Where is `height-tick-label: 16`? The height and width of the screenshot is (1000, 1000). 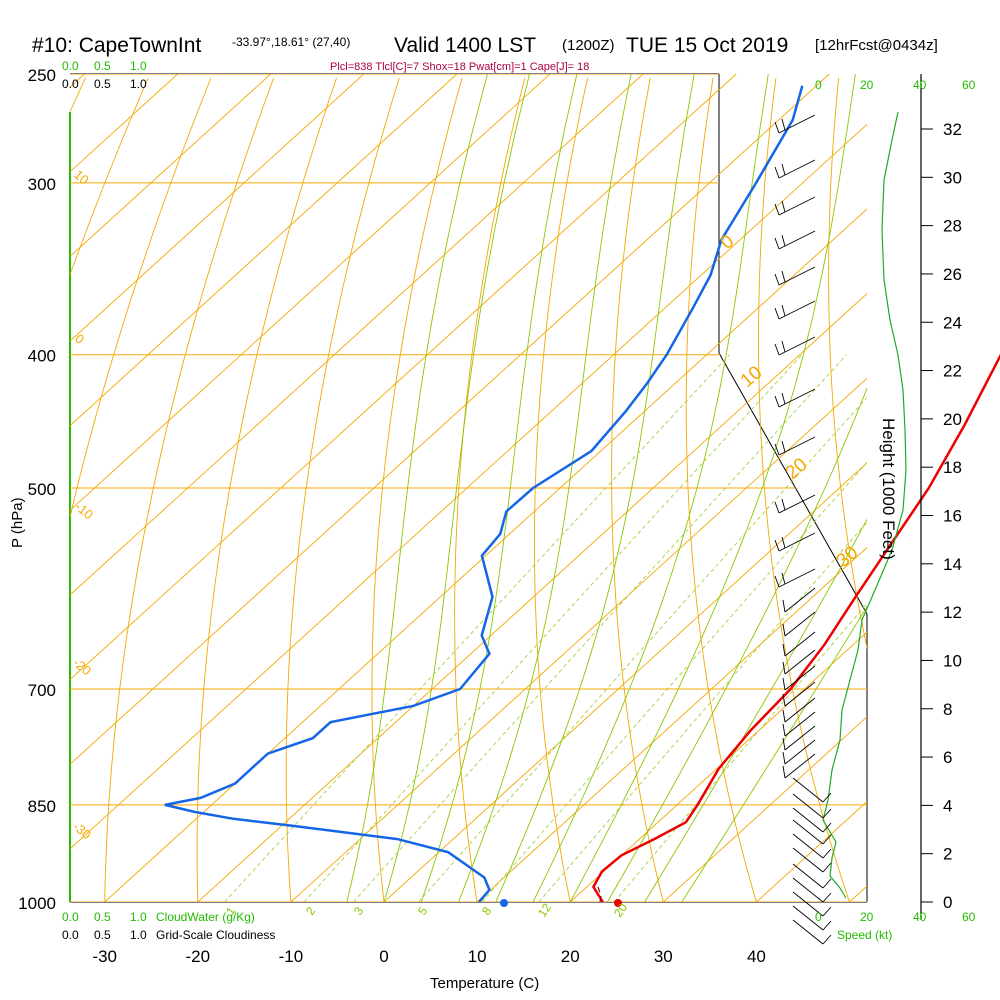 height-tick-label: 16 is located at coordinates (952, 516).